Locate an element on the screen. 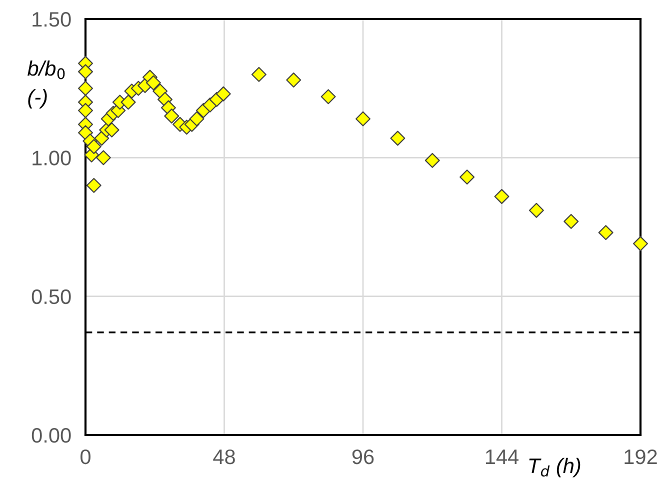 The width and height of the screenshot is (663, 489). x-tick-label: 0 is located at coordinates (85, 456).